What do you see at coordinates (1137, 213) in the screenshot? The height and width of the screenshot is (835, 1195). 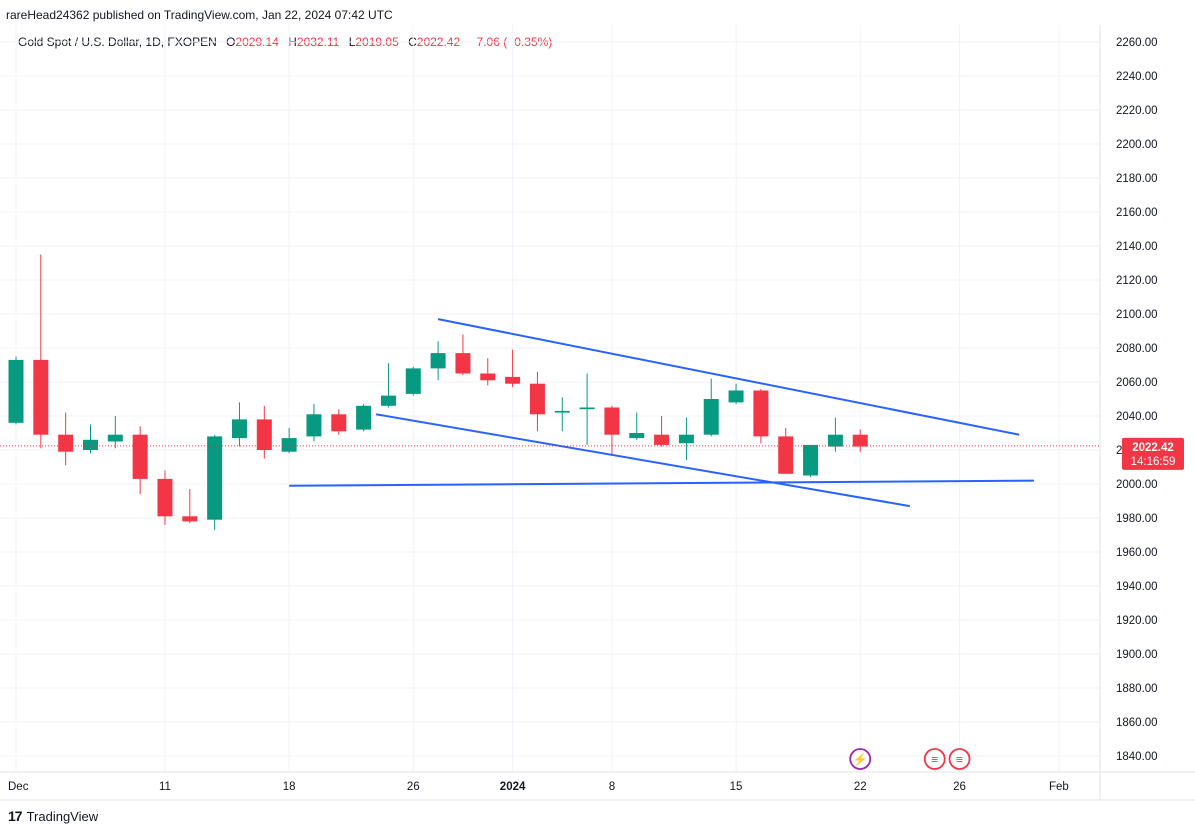 I see `price-tick-label: 2160.00` at bounding box center [1137, 213].